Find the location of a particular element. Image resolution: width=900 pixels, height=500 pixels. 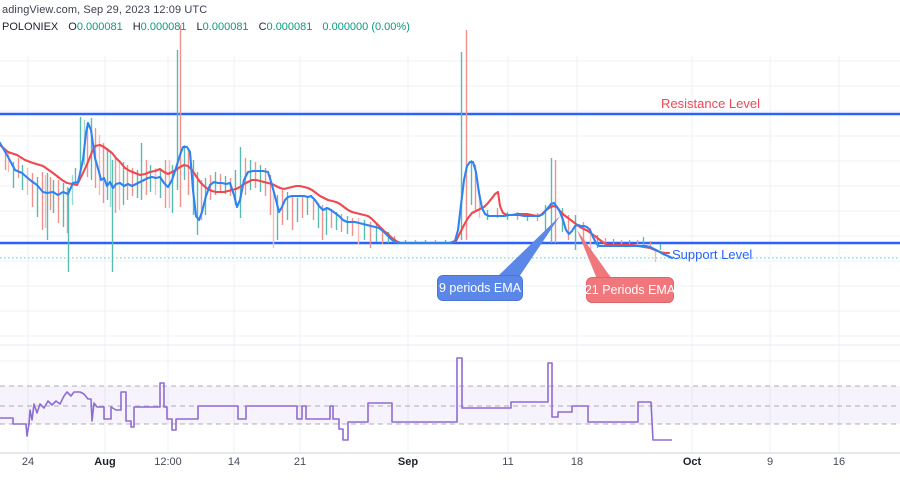

watermark-date: adingView.com, Sep 29, 2023 12:09 UTC is located at coordinates (105, 10).